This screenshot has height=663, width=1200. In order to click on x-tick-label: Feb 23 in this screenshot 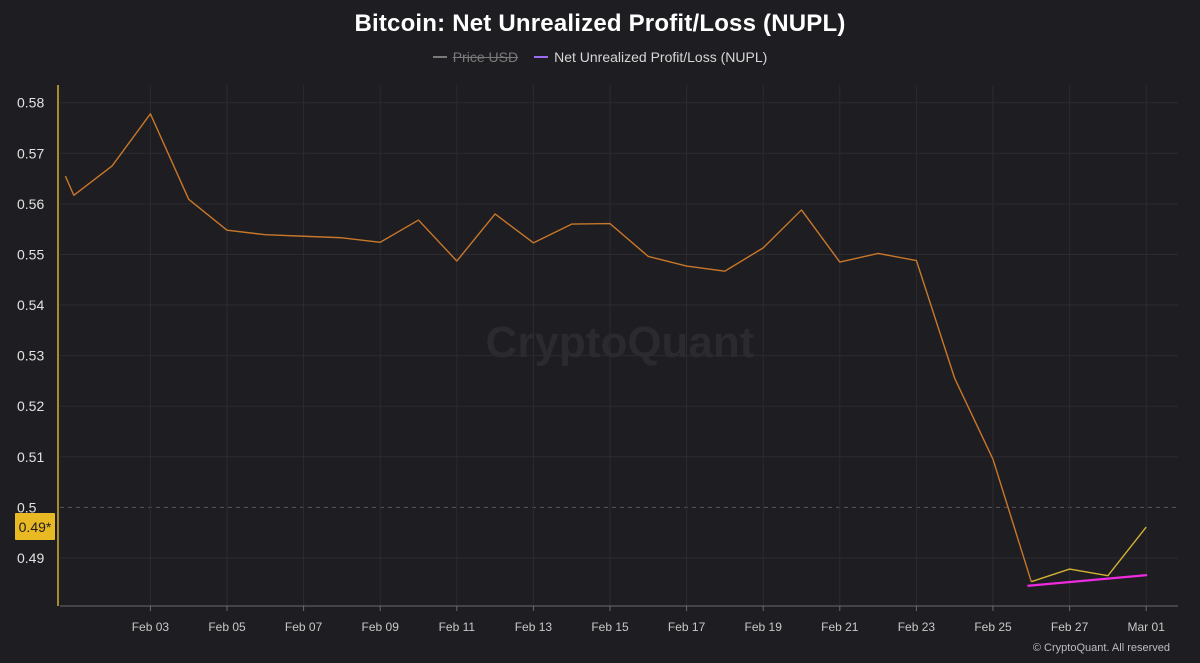, I will do `click(917, 627)`.